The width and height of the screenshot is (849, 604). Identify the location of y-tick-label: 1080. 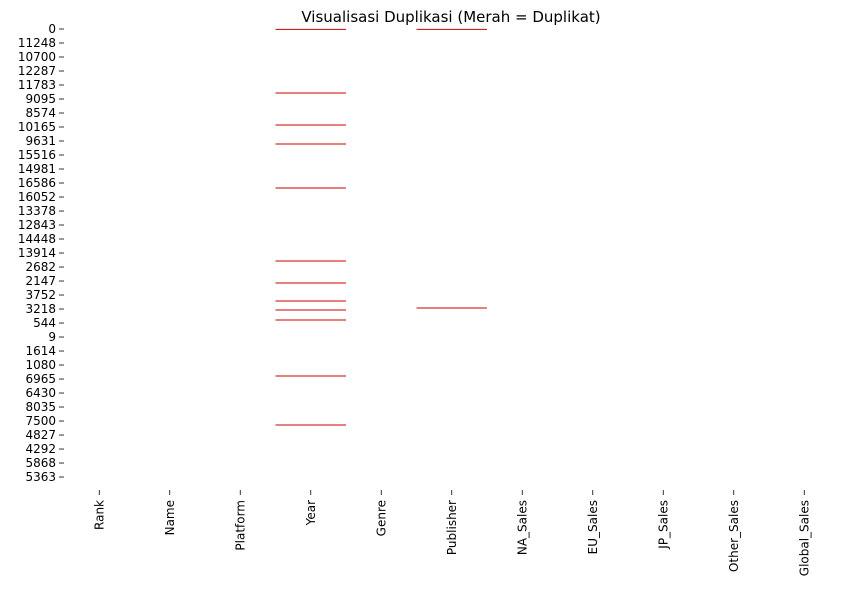
(40, 365).